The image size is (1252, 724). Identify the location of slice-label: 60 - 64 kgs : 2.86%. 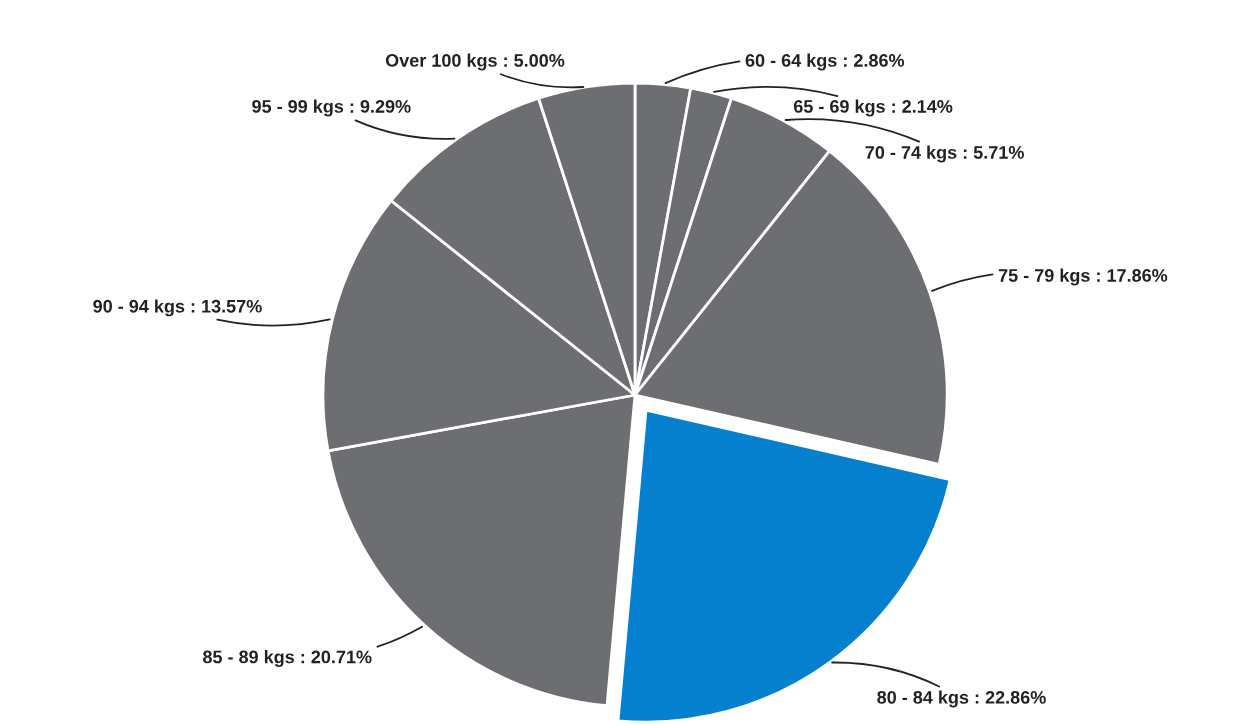
(825, 62).